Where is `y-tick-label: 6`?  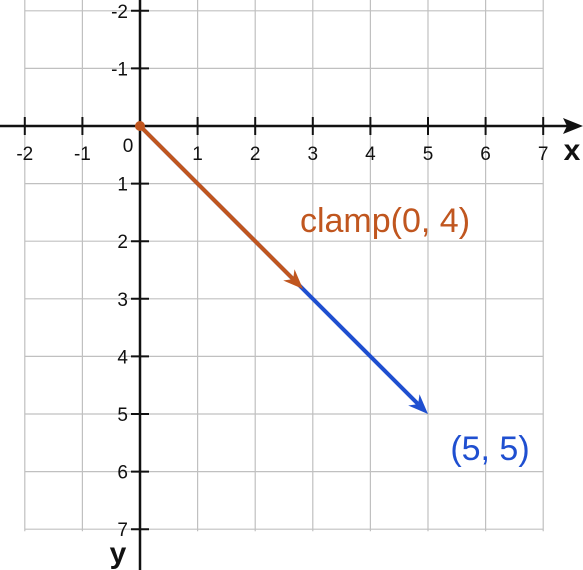
y-tick-label: 6 is located at coordinates (122, 473).